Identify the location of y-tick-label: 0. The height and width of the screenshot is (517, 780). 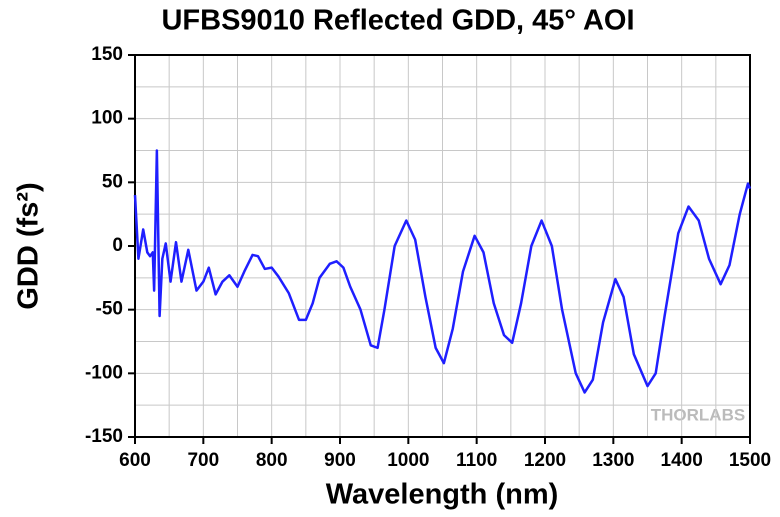
(117, 245).